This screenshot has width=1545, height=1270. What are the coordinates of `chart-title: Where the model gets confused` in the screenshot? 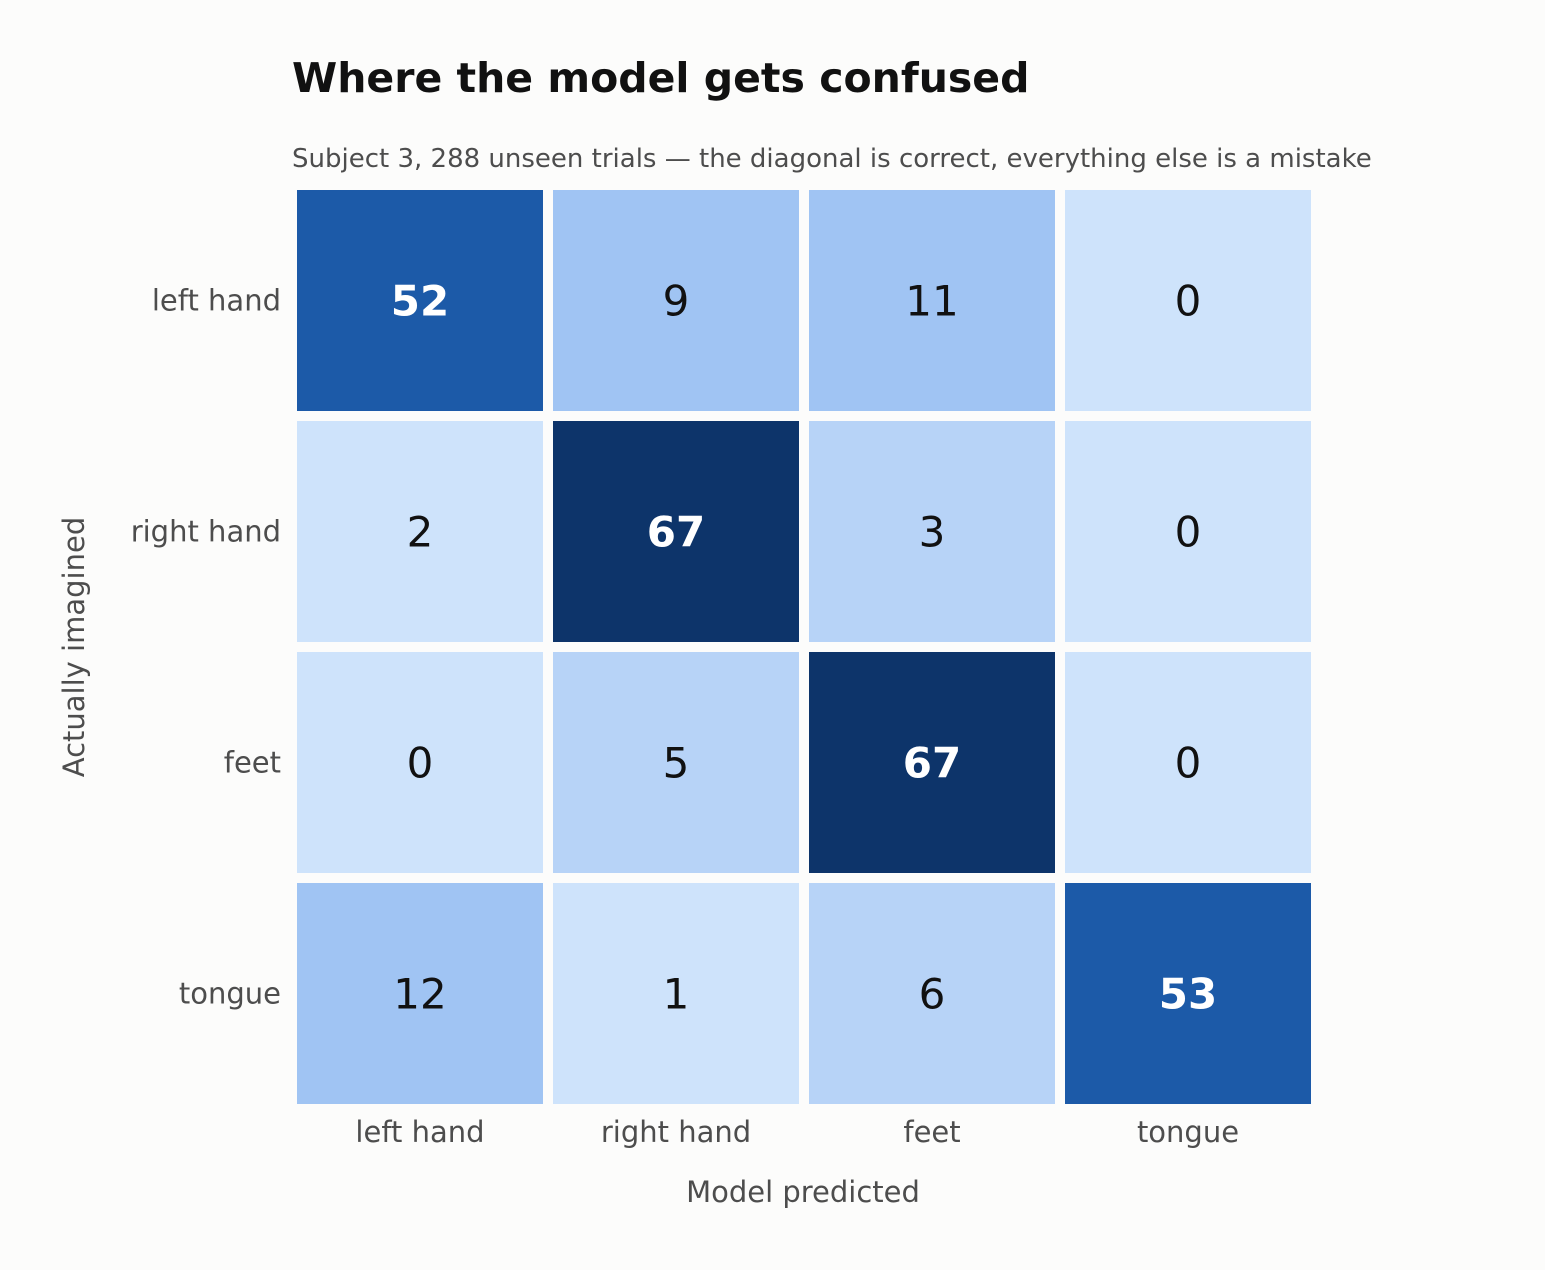 It's located at (660, 78).